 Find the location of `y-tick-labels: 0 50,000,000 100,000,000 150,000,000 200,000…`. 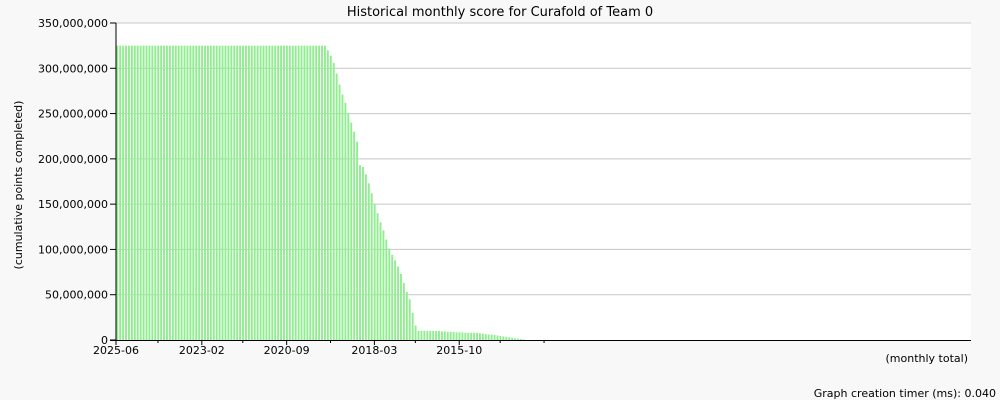

y-tick-labels: 0 50,000,000 100,000,000 150,000,000 200,000… is located at coordinates (77, 182).